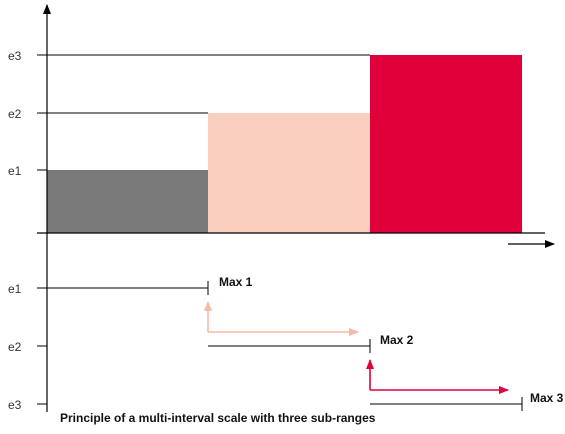 This screenshot has height=434, width=565. What do you see at coordinates (15, 347) in the screenshot?
I see `lower-label-e2: e2` at bounding box center [15, 347].